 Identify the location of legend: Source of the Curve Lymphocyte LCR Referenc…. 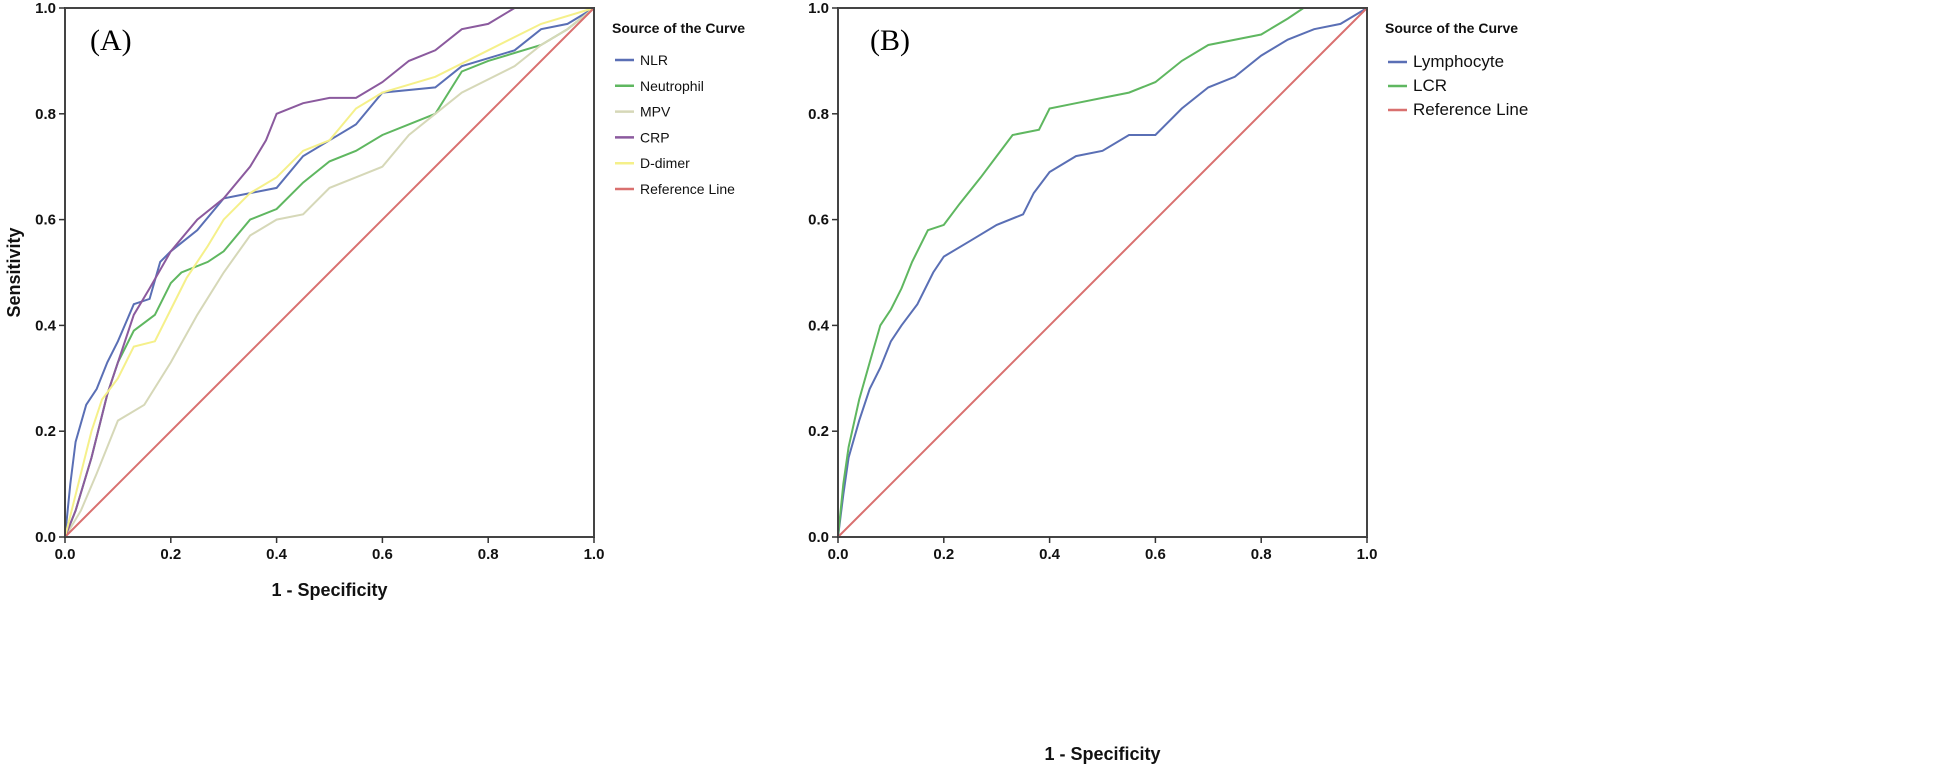
(1456, 69).